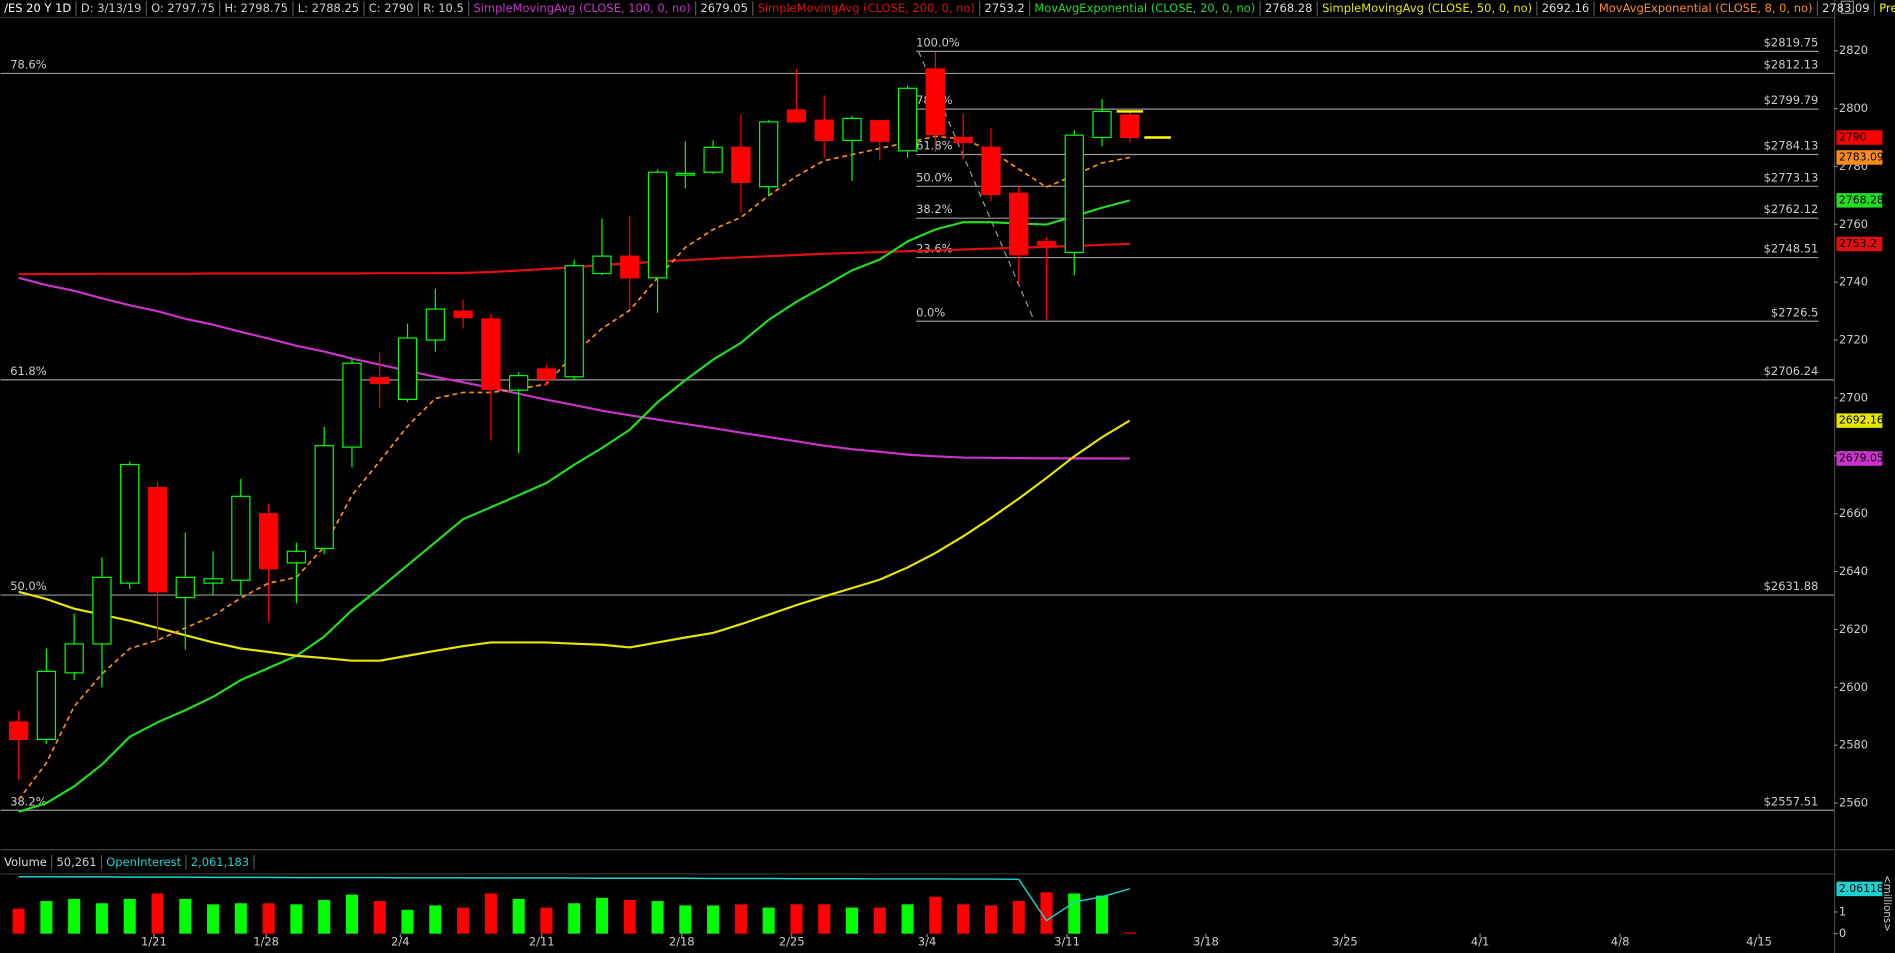 The height and width of the screenshot is (953, 1895). What do you see at coordinates (1565, 8) in the screenshot?
I see `header-item: 2692.16` at bounding box center [1565, 8].